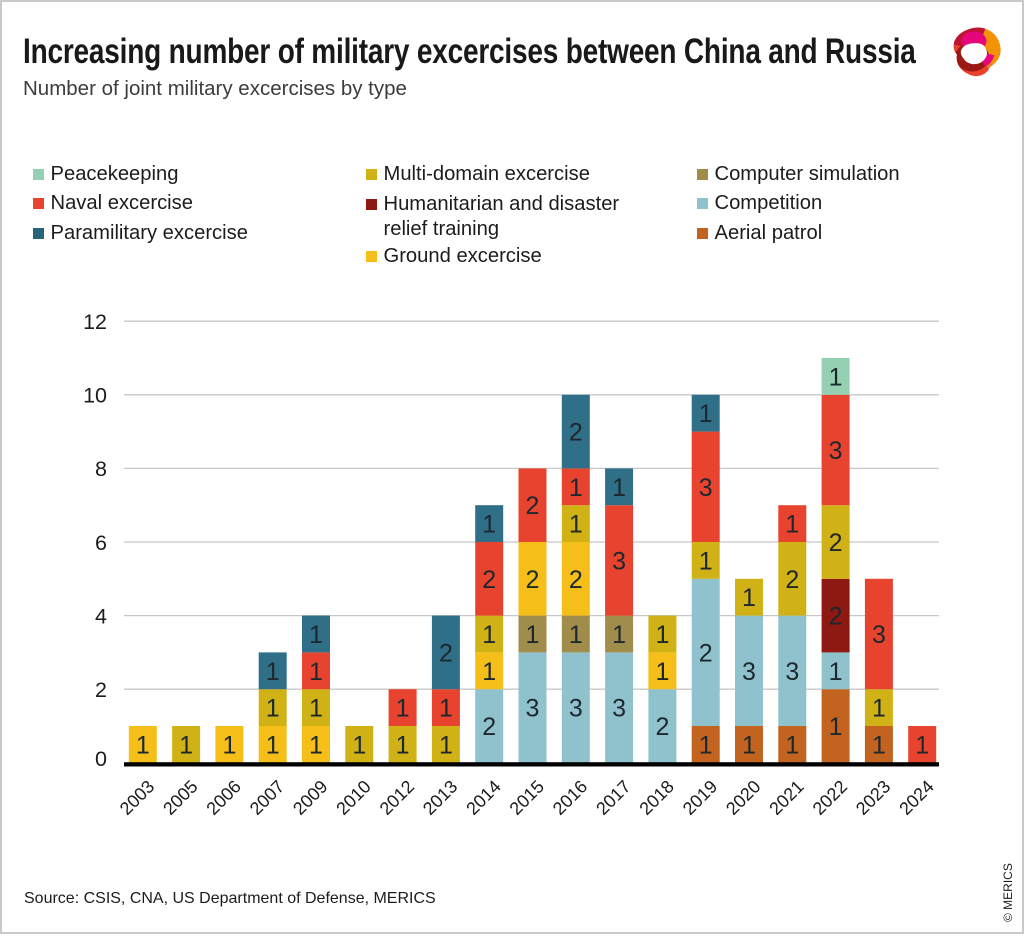 Image resolution: width=1024 pixels, height=936 pixels. I want to click on svg-text: 2017, so click(613, 797).